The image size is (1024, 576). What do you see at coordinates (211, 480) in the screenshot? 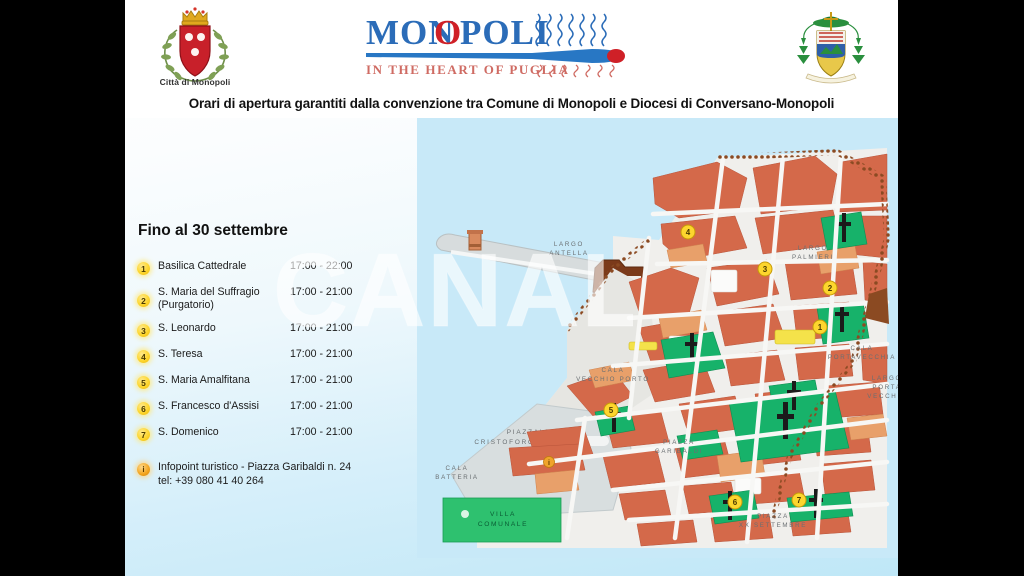
I see `infopoint-phone: tel: +39 080 41 40 264` at bounding box center [211, 480].